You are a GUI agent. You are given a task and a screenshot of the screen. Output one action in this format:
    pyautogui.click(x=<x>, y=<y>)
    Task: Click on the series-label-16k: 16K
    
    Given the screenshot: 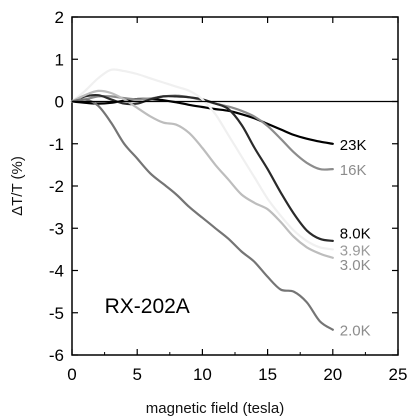 What is the action you would take?
    pyautogui.click(x=353, y=170)
    